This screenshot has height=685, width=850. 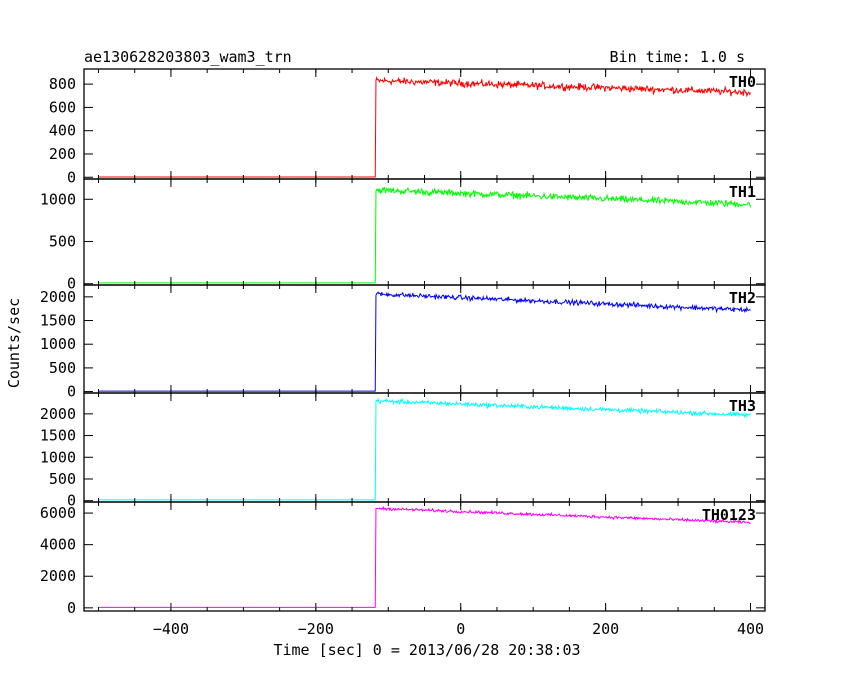 What do you see at coordinates (62, 131) in the screenshot?
I see `y-tick-label: 400` at bounding box center [62, 131].